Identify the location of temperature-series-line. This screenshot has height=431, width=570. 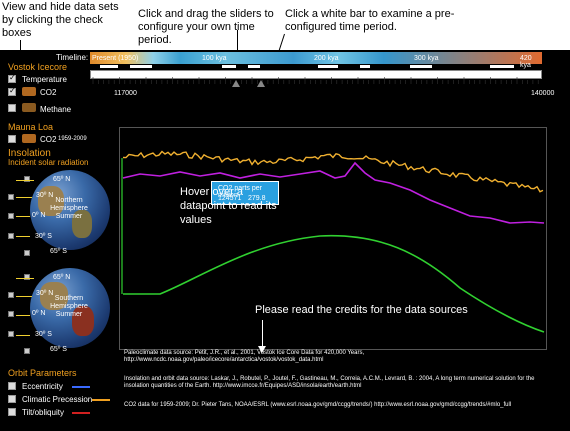
(333, 171).